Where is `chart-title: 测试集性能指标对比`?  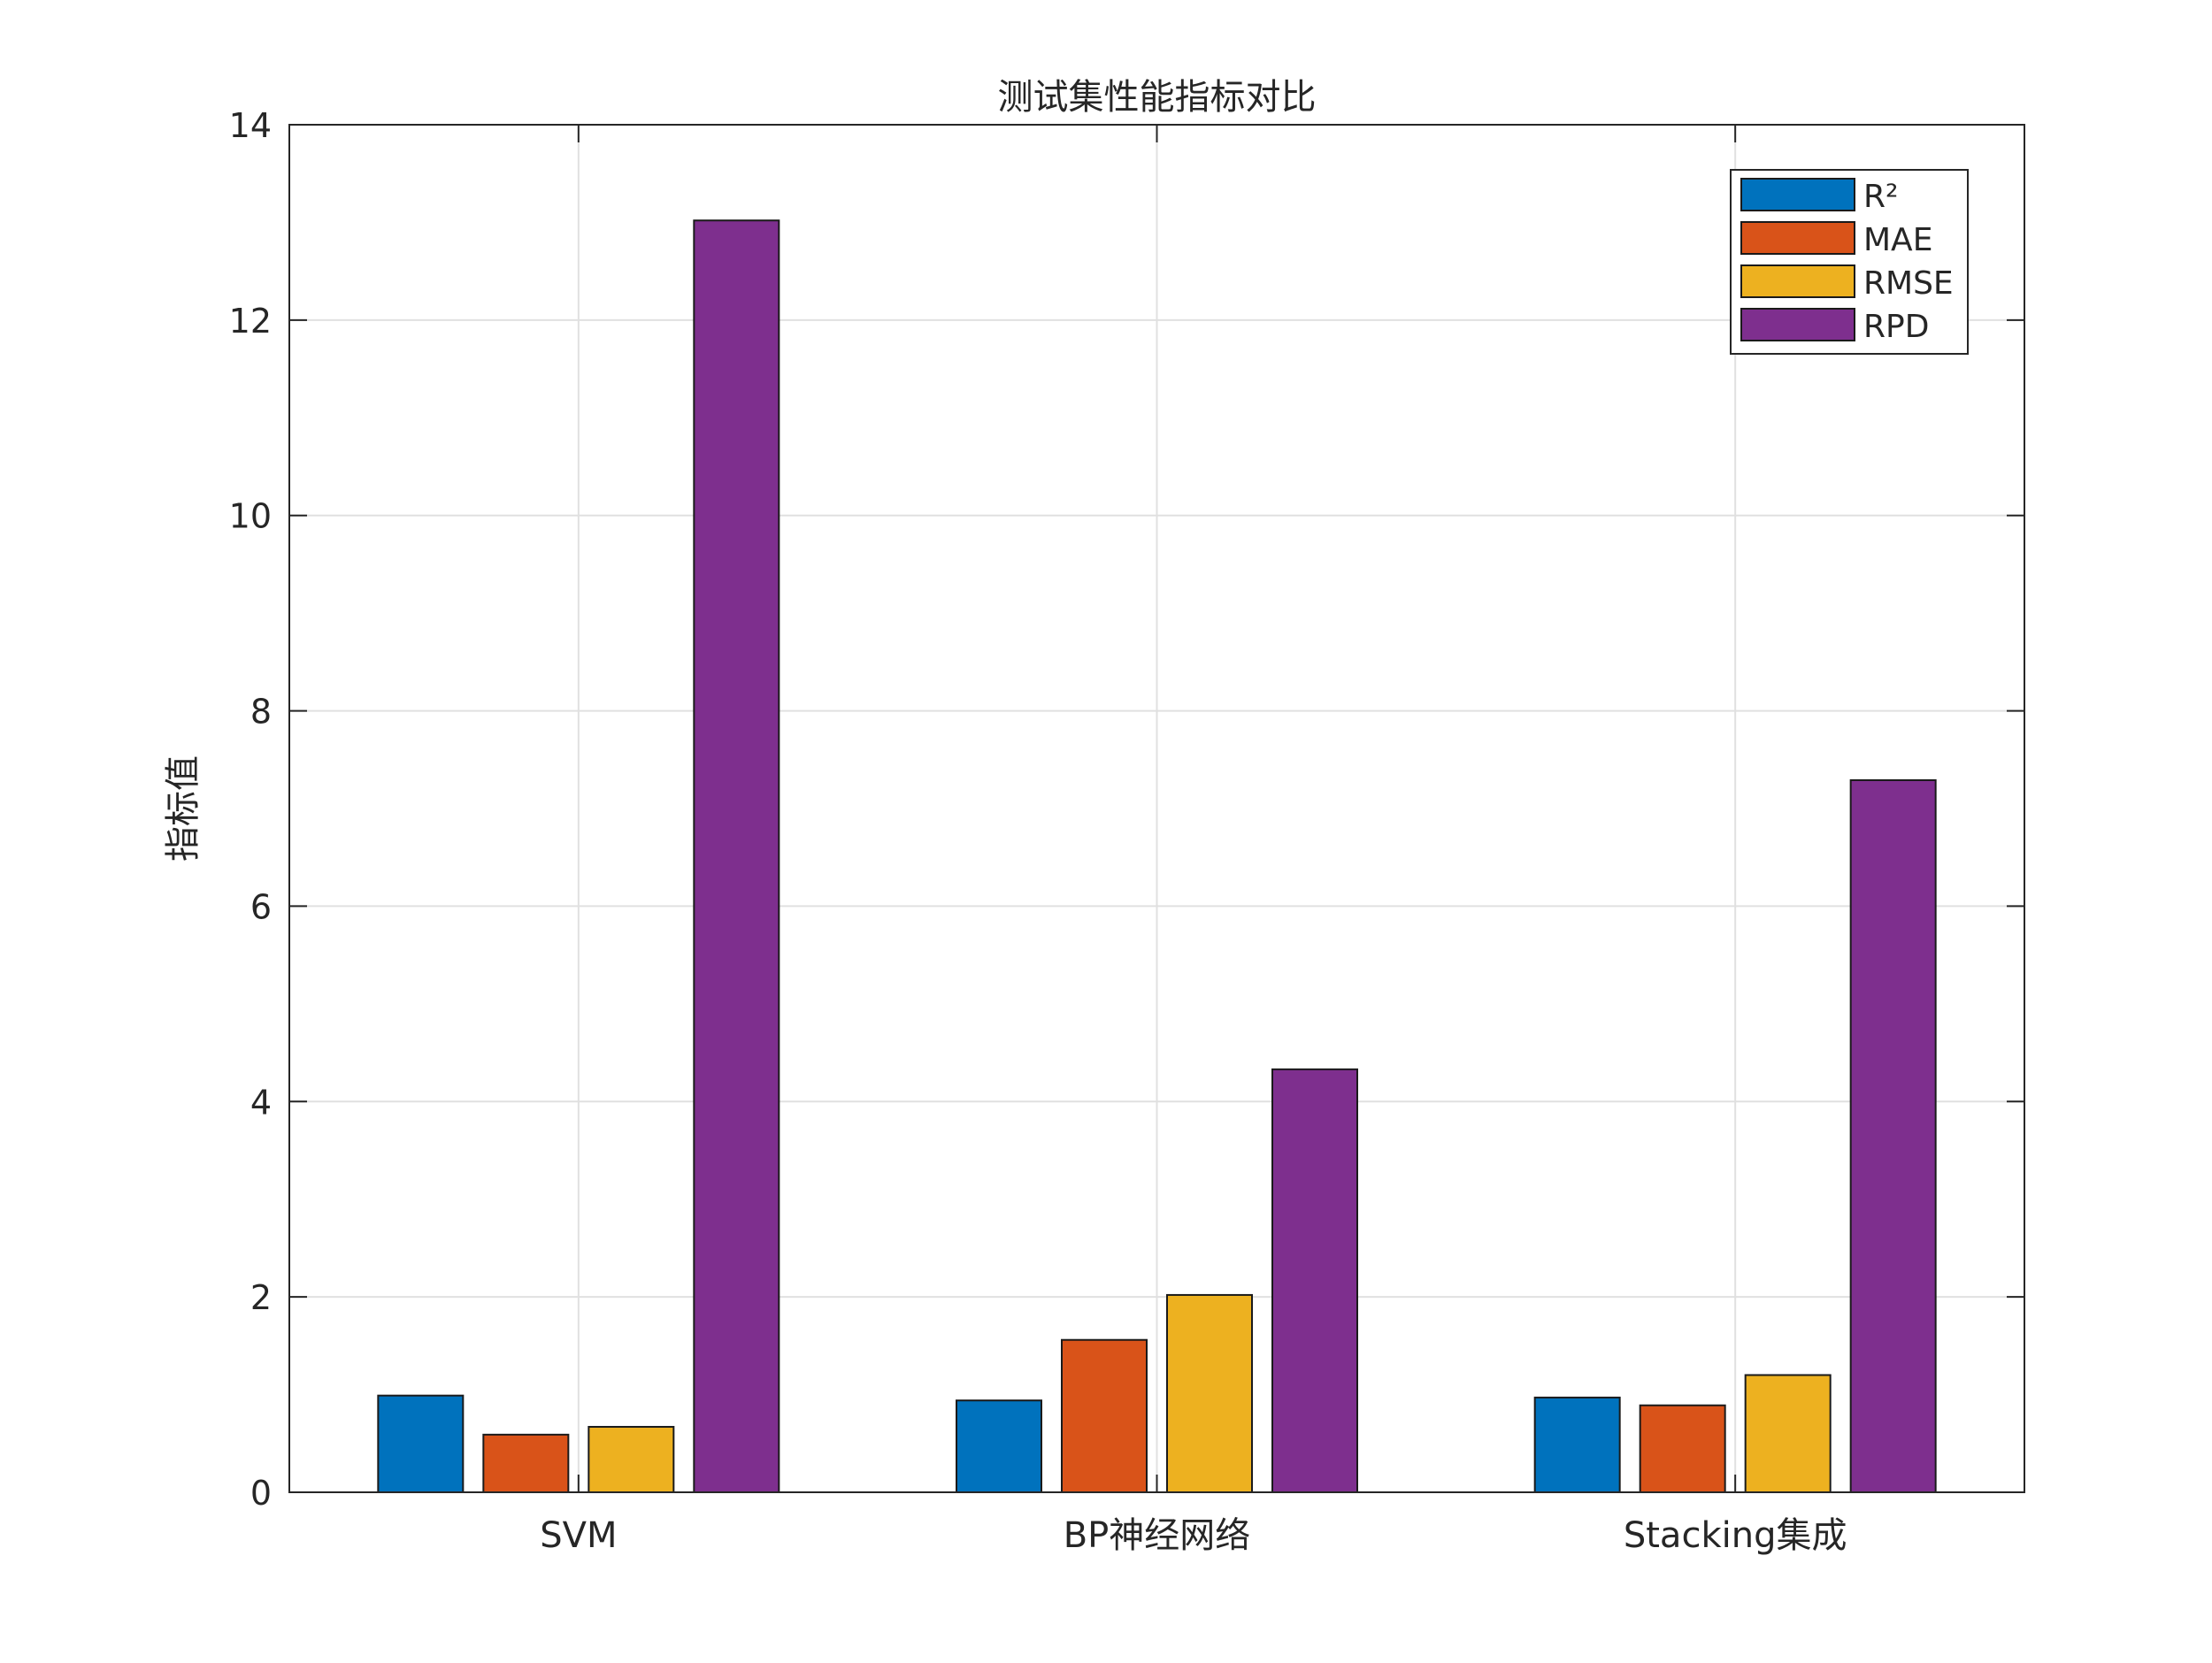
chart-title: 测试集性能指标对比 is located at coordinates (1157, 98).